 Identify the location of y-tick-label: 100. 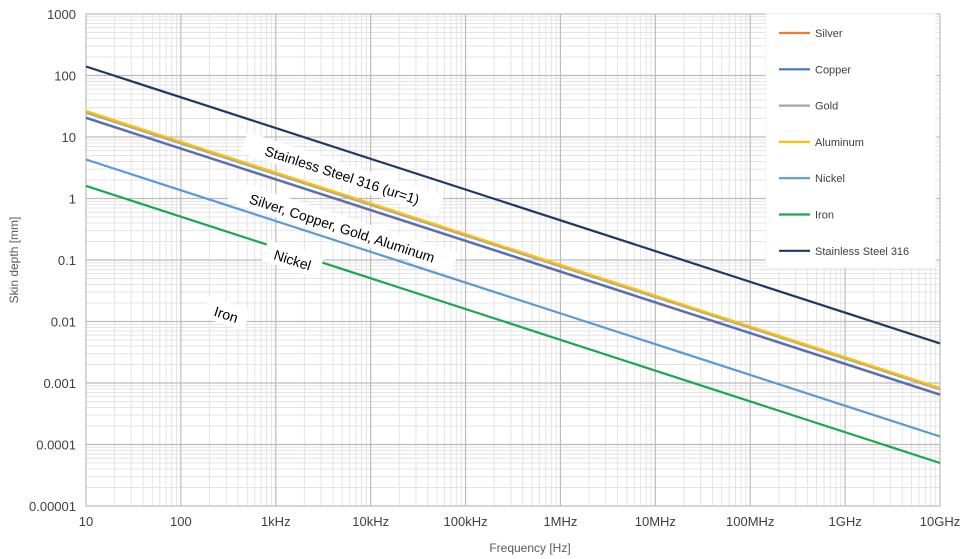
(65, 76).